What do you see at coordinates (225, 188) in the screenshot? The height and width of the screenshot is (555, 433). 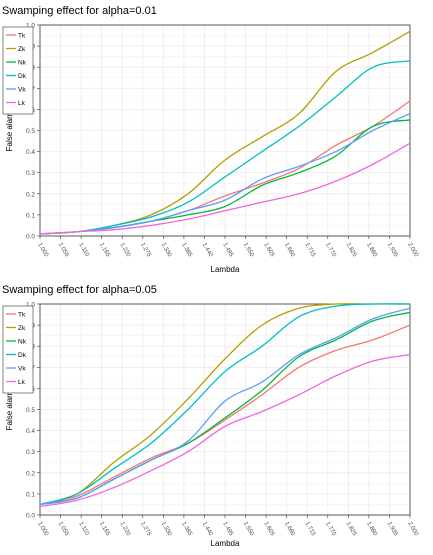 I see `series-line-lk` at bounding box center [225, 188].